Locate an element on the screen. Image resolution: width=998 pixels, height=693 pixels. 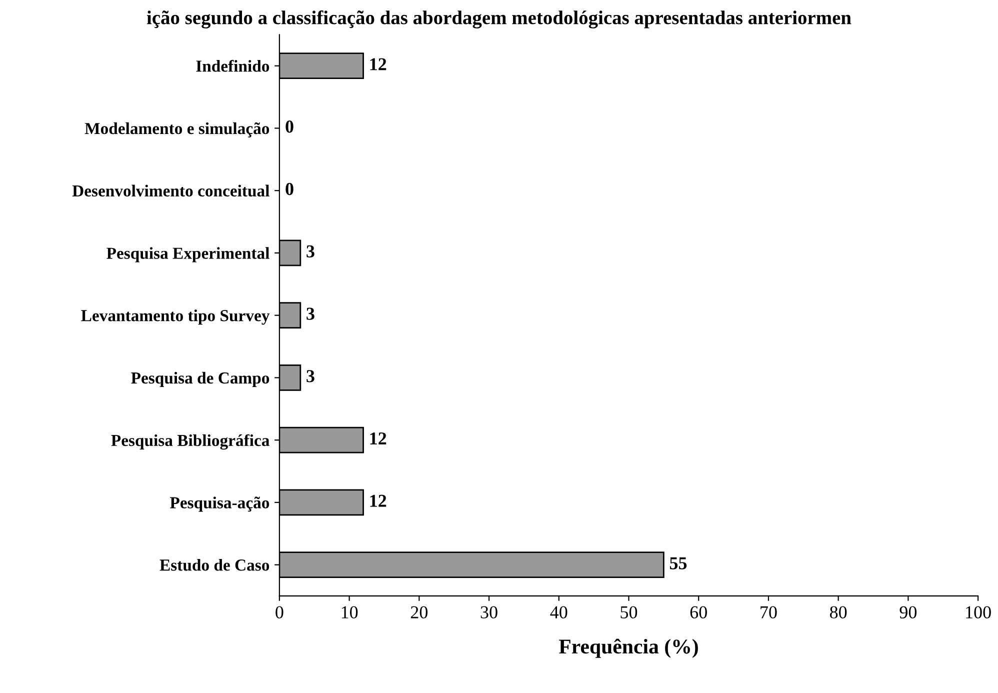
chart-title: ição segundo a classificação das abordagem metodológicas apresentadas anteriormen is located at coordinates (499, 19).